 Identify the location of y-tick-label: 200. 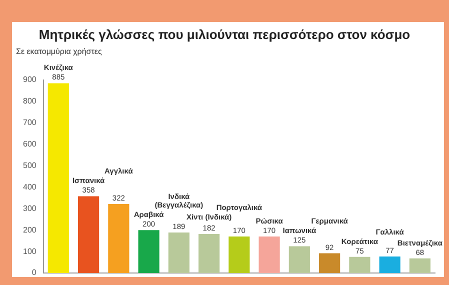
(29, 229).